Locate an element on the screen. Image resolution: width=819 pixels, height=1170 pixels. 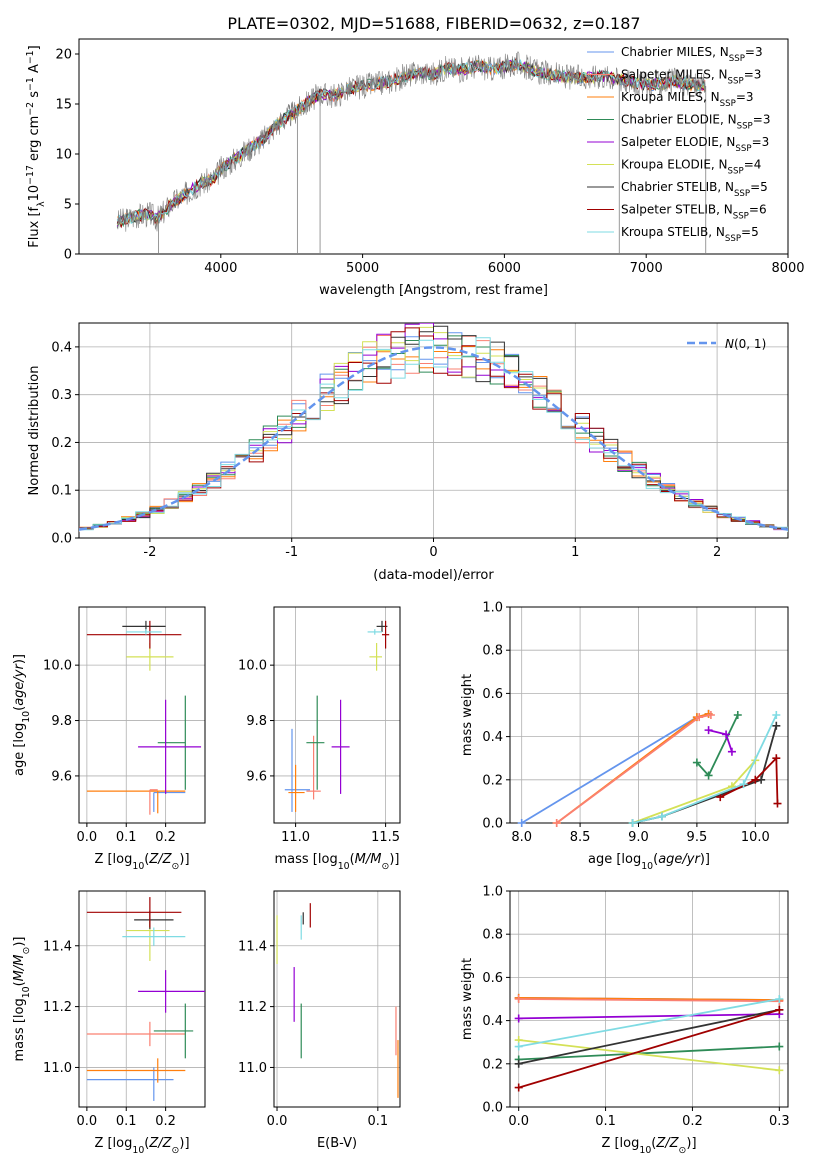
legend-label: N(0, 1) is located at coordinates (745, 344).